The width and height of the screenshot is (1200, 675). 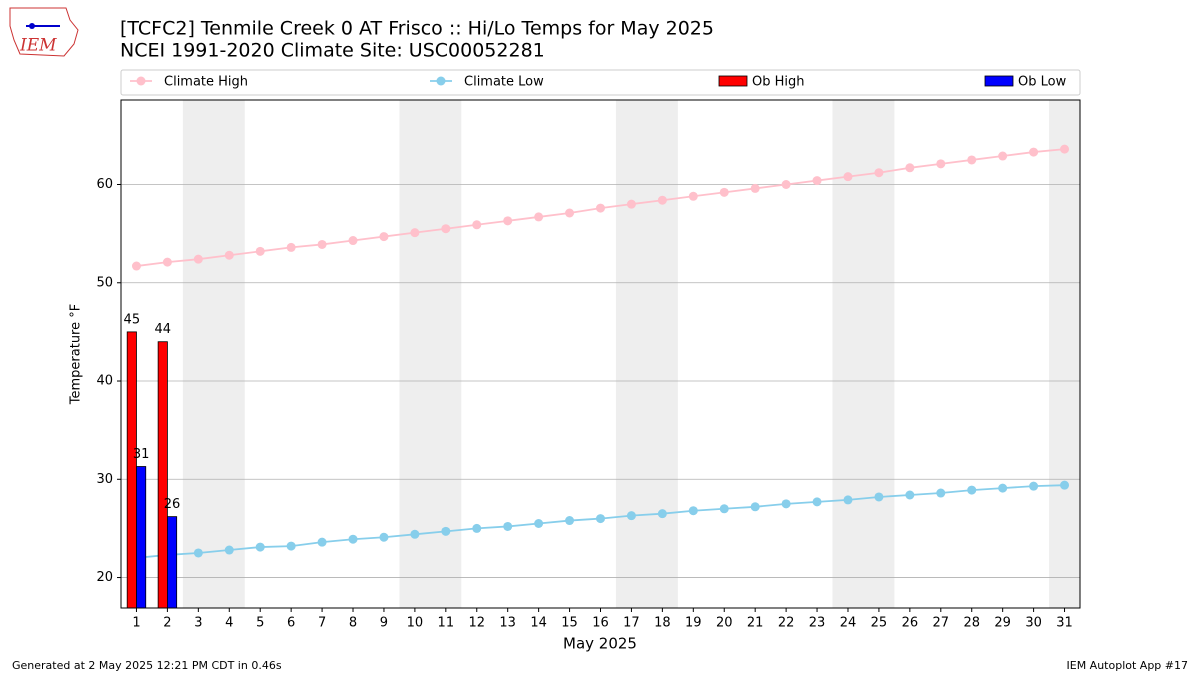 What do you see at coordinates (446, 623) in the screenshot?
I see `x-tick-label: 11` at bounding box center [446, 623].